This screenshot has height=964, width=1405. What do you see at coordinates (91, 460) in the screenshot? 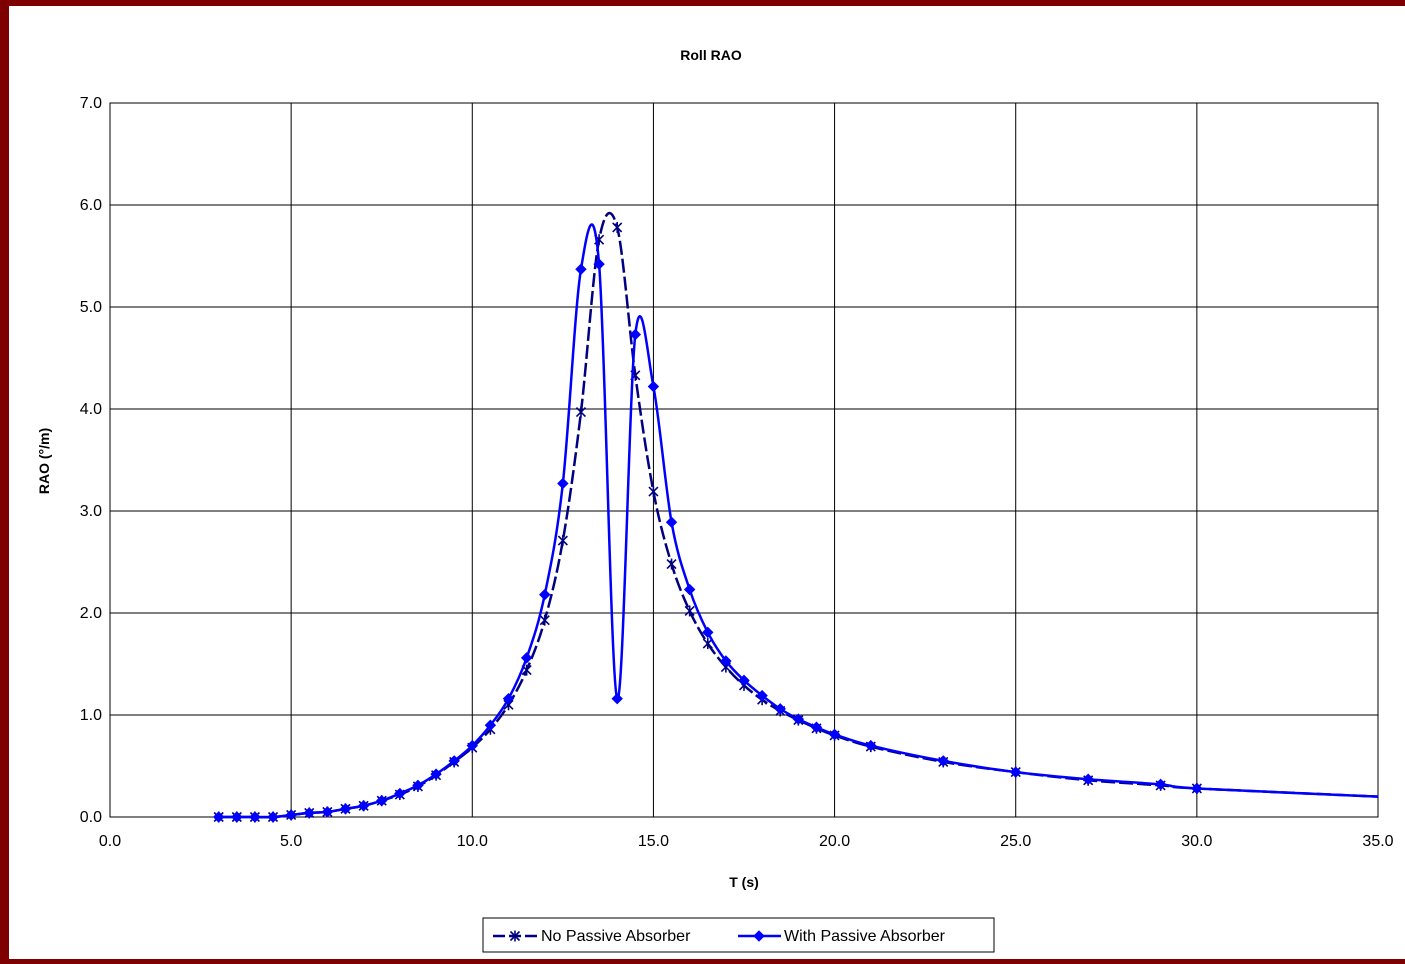
I see `y-tick-labels: 0.0 1.0 2.0 3.0 4.0 5.0 6.0 7.0` at bounding box center [91, 460].